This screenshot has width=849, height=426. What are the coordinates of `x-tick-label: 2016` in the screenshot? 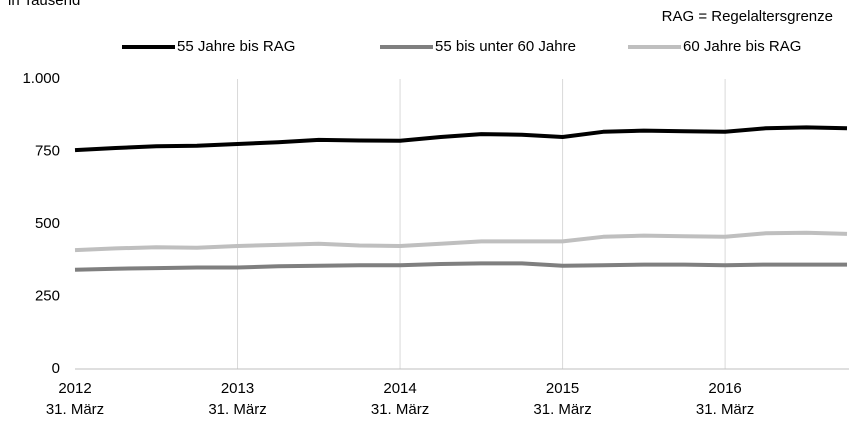 It's located at (724, 388).